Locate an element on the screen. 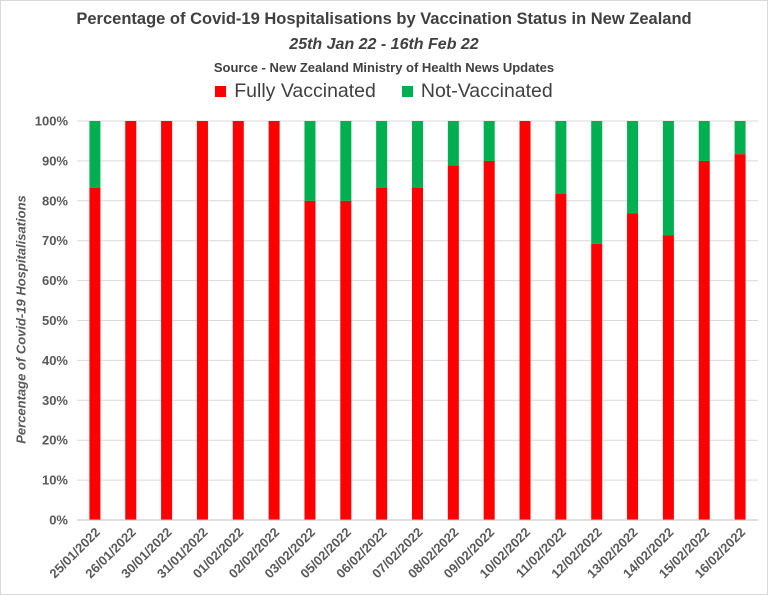 The image size is (768, 595). legend-label-not-vaccinated: Not-Vaccinated is located at coordinates (486, 91).